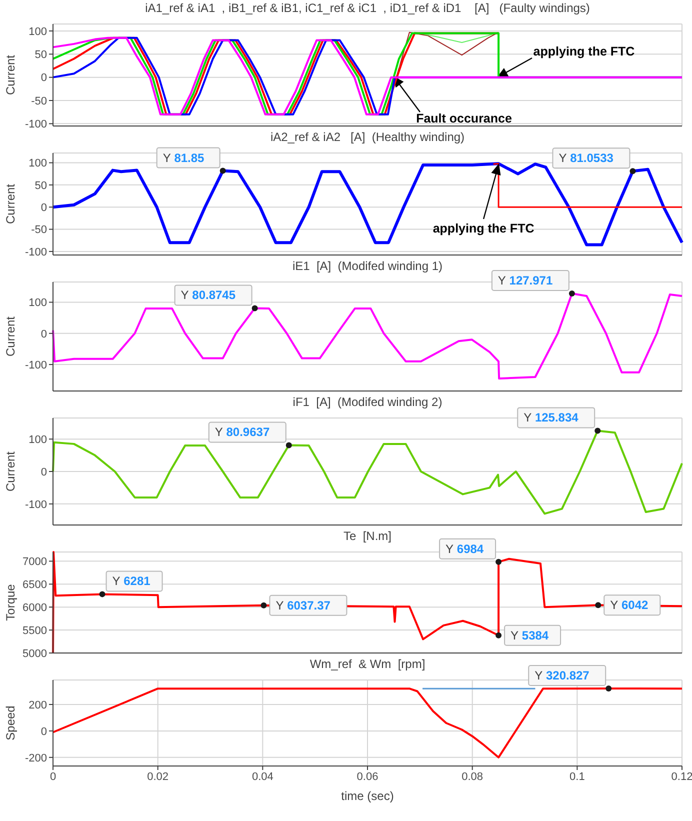 The height and width of the screenshot is (821, 692). I want to click on y-tick-label: 5500, so click(34, 630).